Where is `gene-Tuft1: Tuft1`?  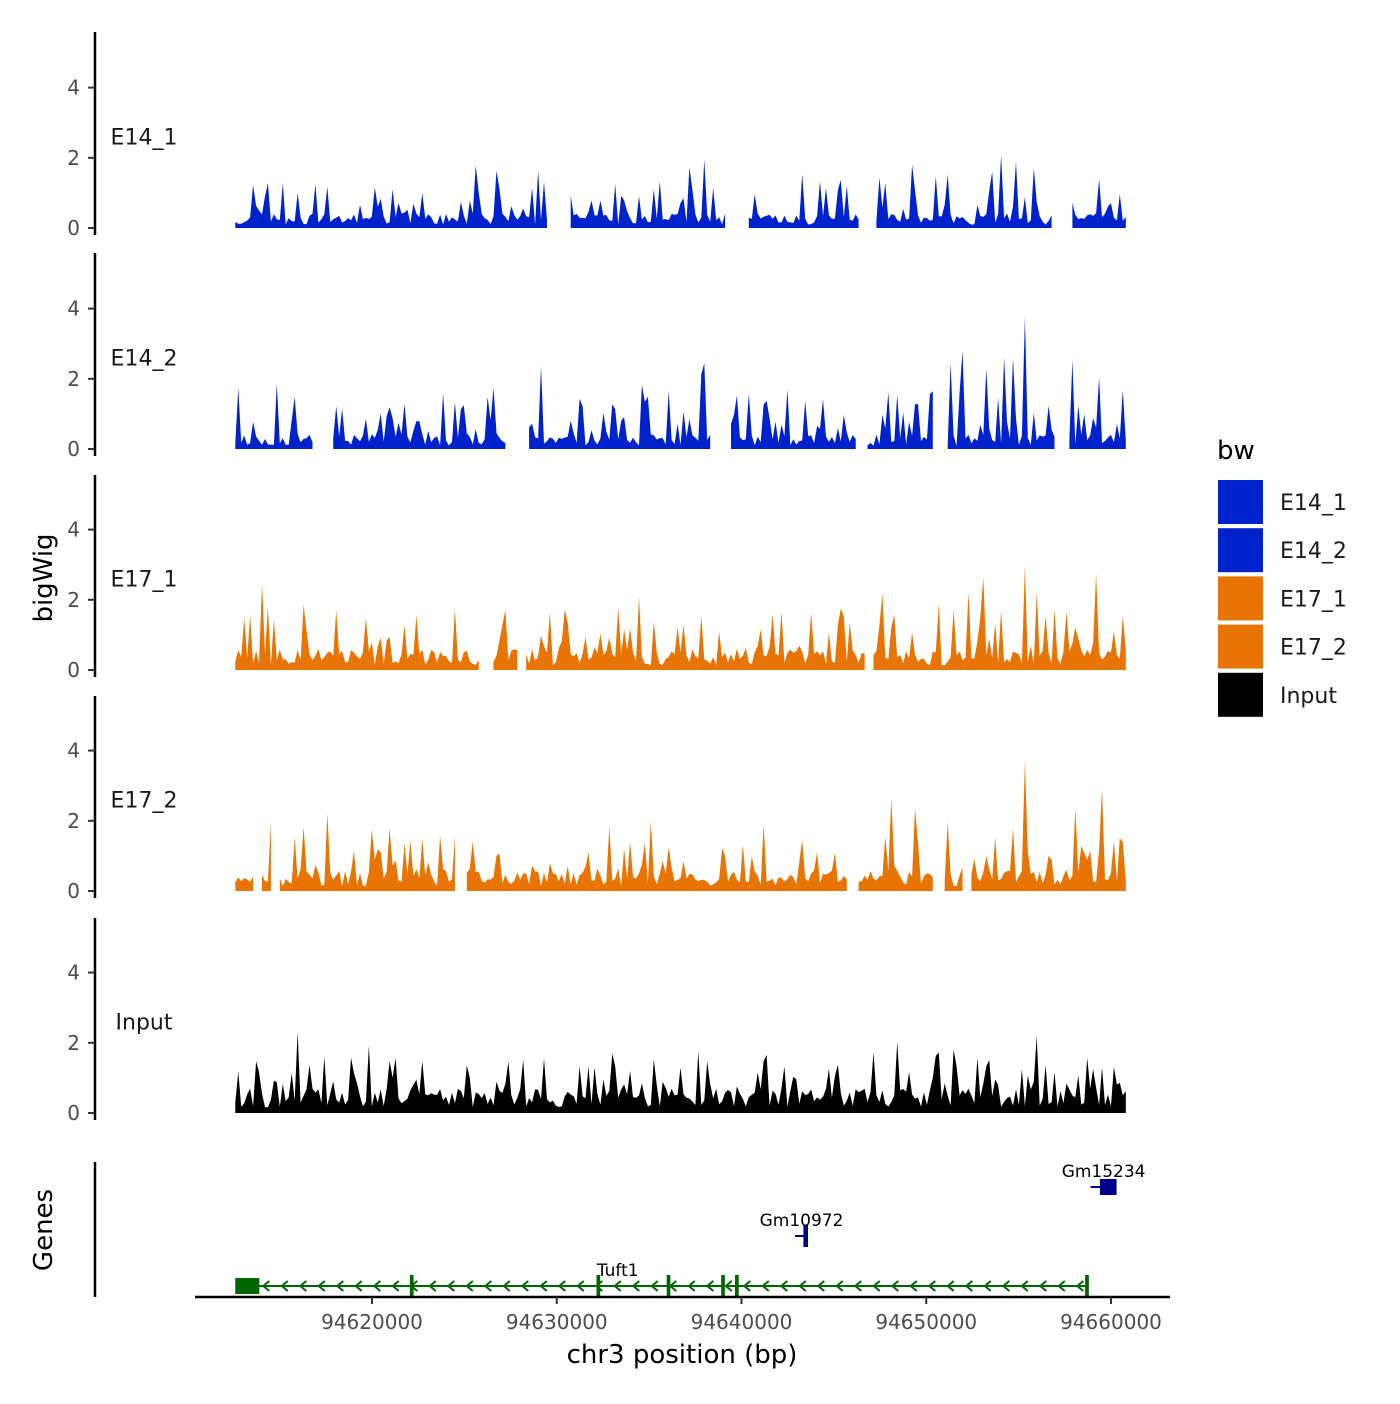
gene-Tuft1: Tuft1 is located at coordinates (662, 1279).